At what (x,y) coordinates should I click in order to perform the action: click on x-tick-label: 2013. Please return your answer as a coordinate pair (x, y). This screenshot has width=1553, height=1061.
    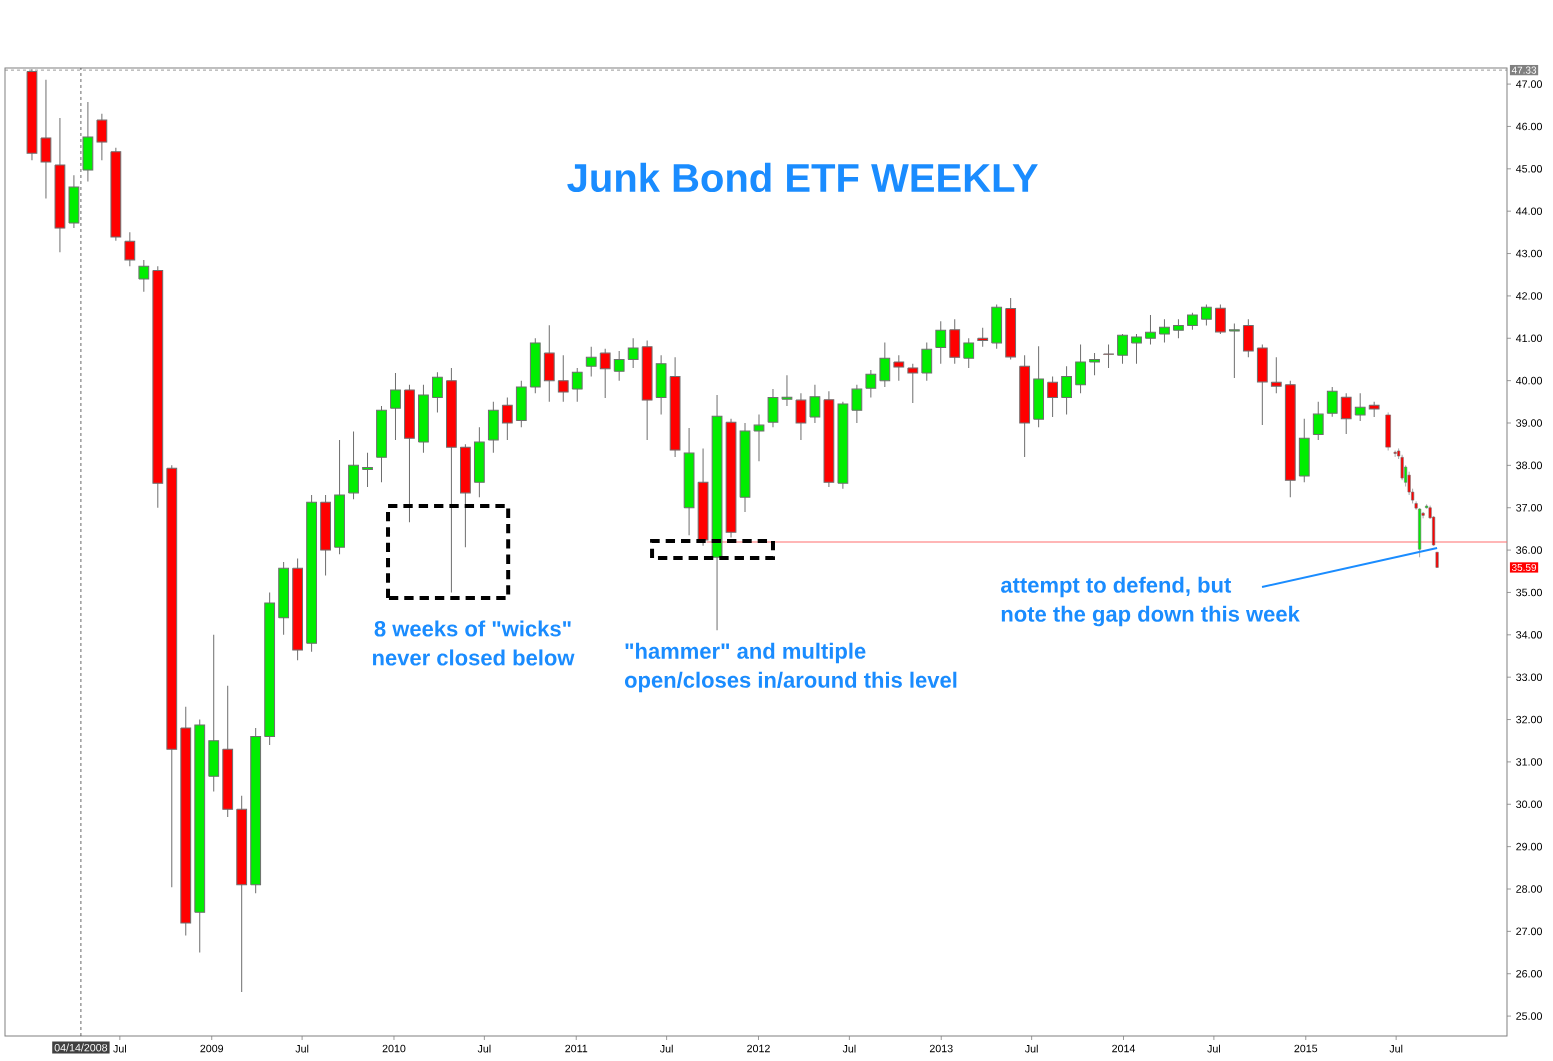
    Looking at the image, I should click on (941, 1048).